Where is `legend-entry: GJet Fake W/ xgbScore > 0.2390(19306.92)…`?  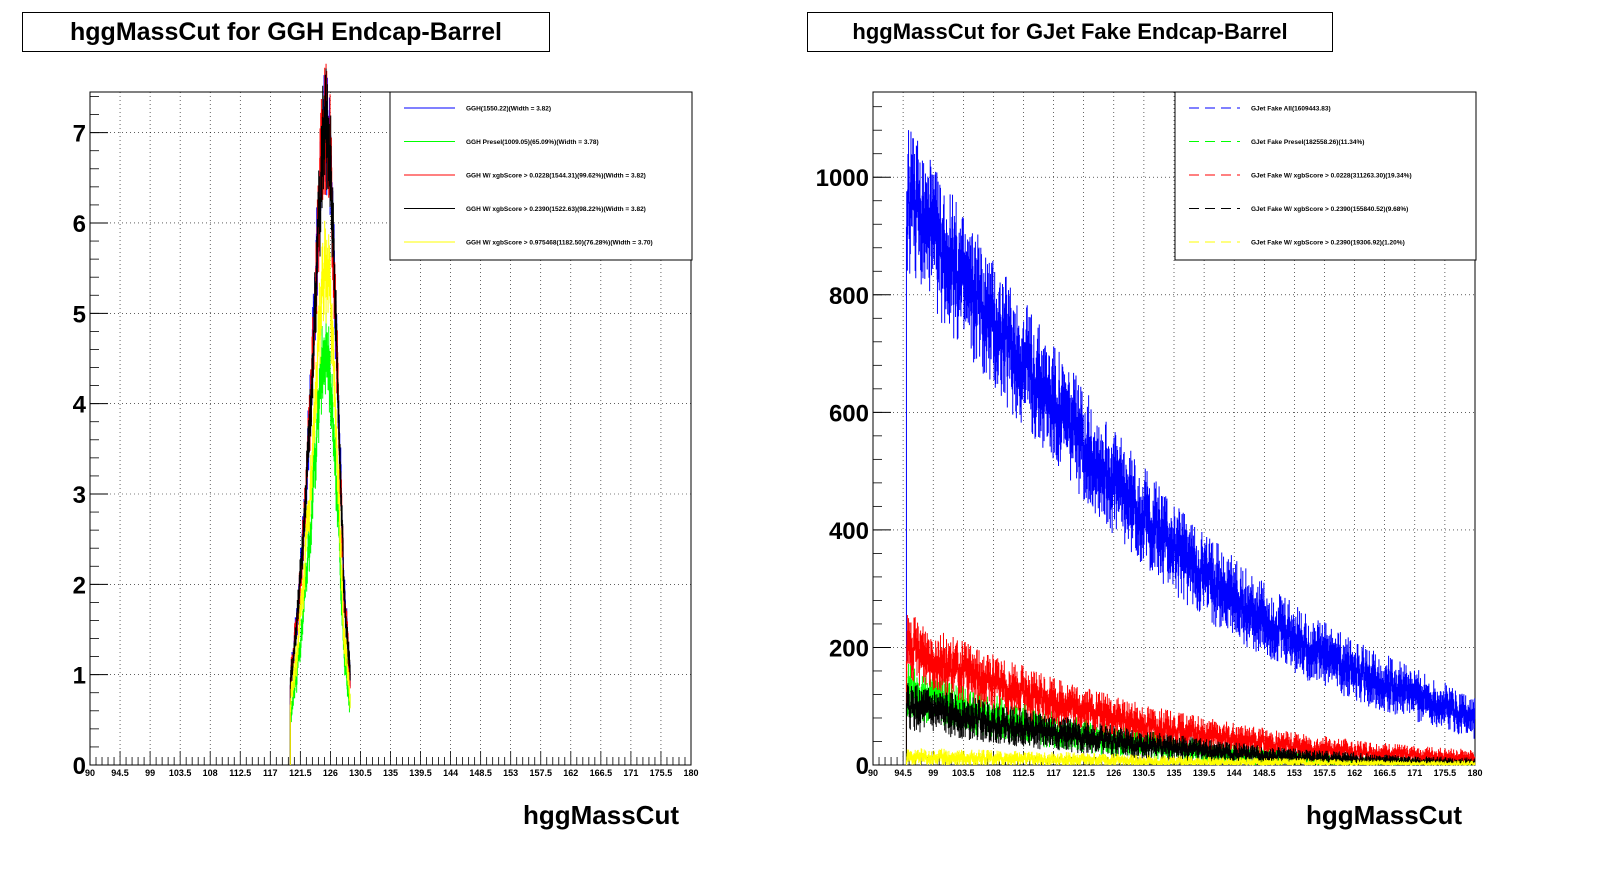 legend-entry: GJet Fake W/ xgbScore > 0.2390(19306.92)… is located at coordinates (1328, 243).